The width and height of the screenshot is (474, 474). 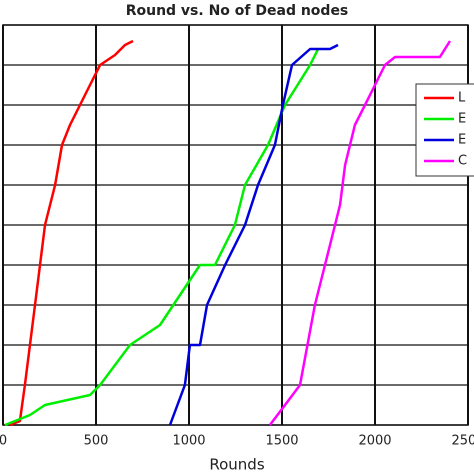 What do you see at coordinates (462, 161) in the screenshot?
I see `legend-label: C` at bounding box center [462, 161].